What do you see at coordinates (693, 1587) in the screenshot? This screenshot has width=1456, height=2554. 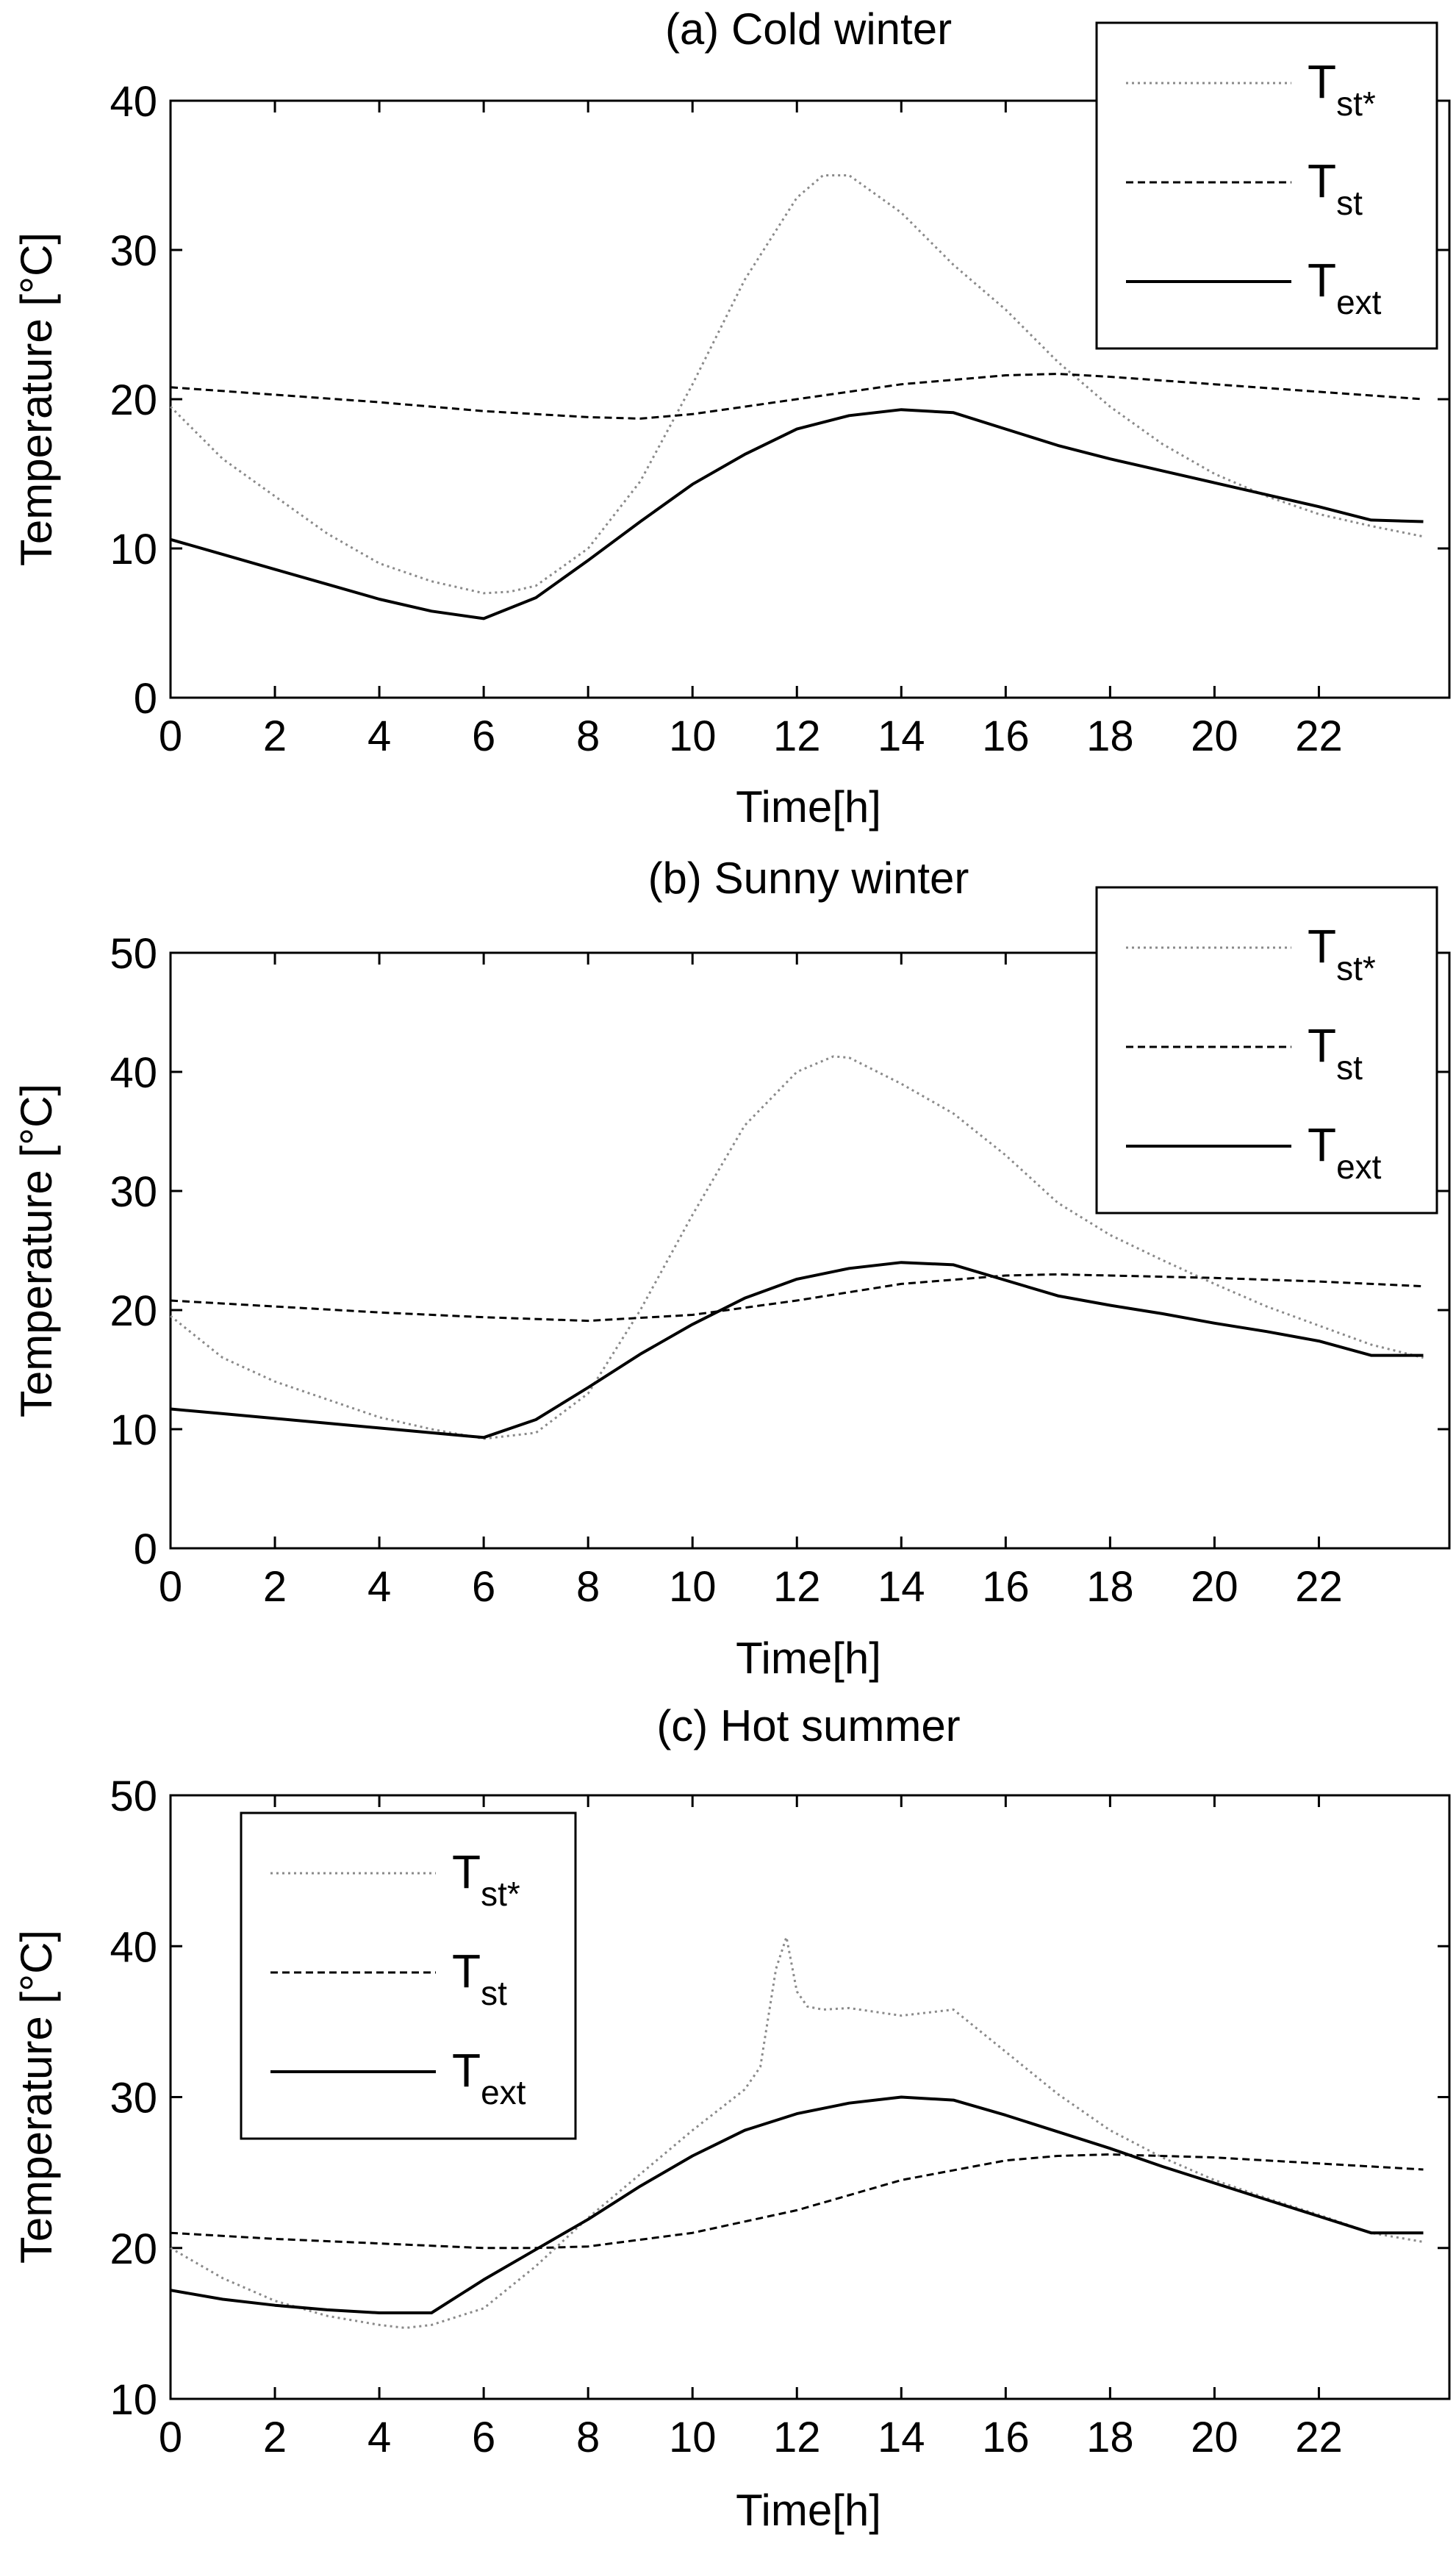 I see `x-tick-label: 10` at bounding box center [693, 1587].